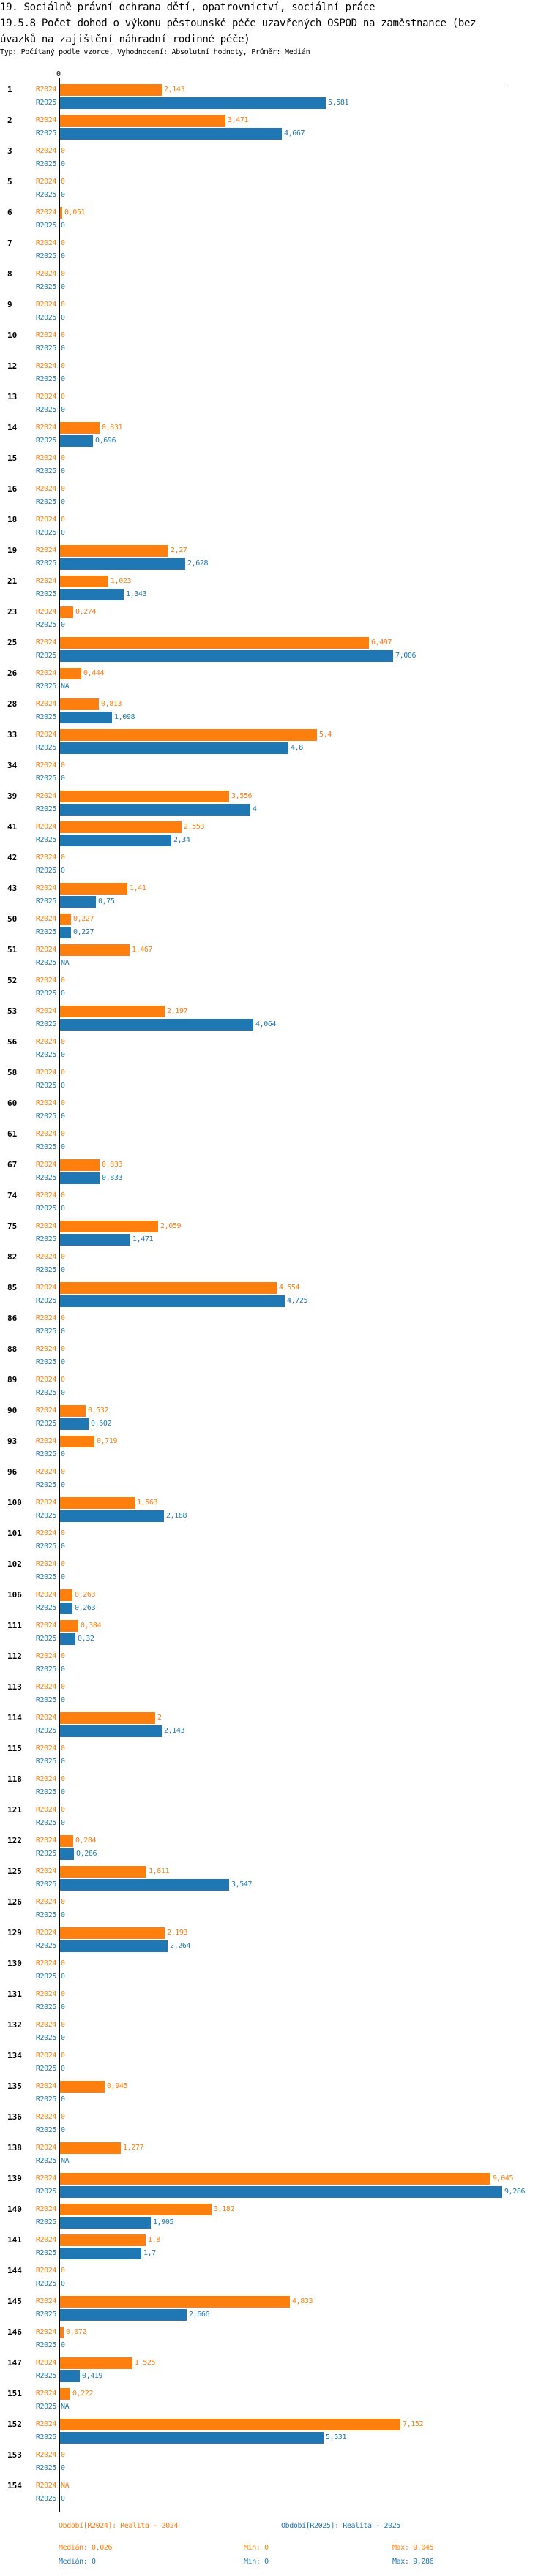  Describe the element at coordinates (85, 1608) in the screenshot. I see `value-label: 0,263` at that location.